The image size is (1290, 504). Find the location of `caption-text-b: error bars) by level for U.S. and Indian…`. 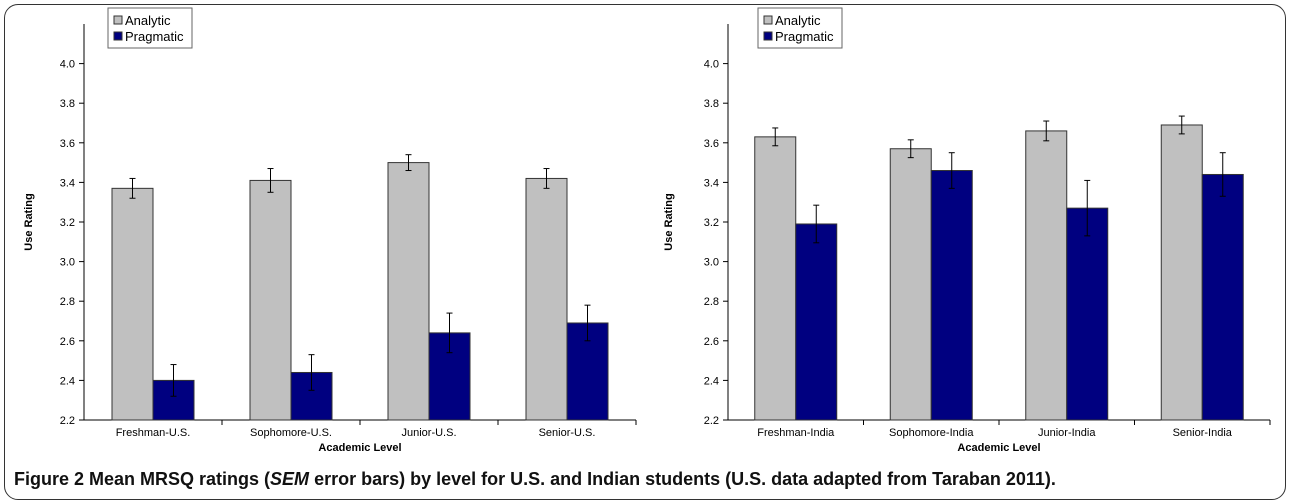

caption-text-b: error bars) by level for U.S. and Indian… is located at coordinates (682, 479).